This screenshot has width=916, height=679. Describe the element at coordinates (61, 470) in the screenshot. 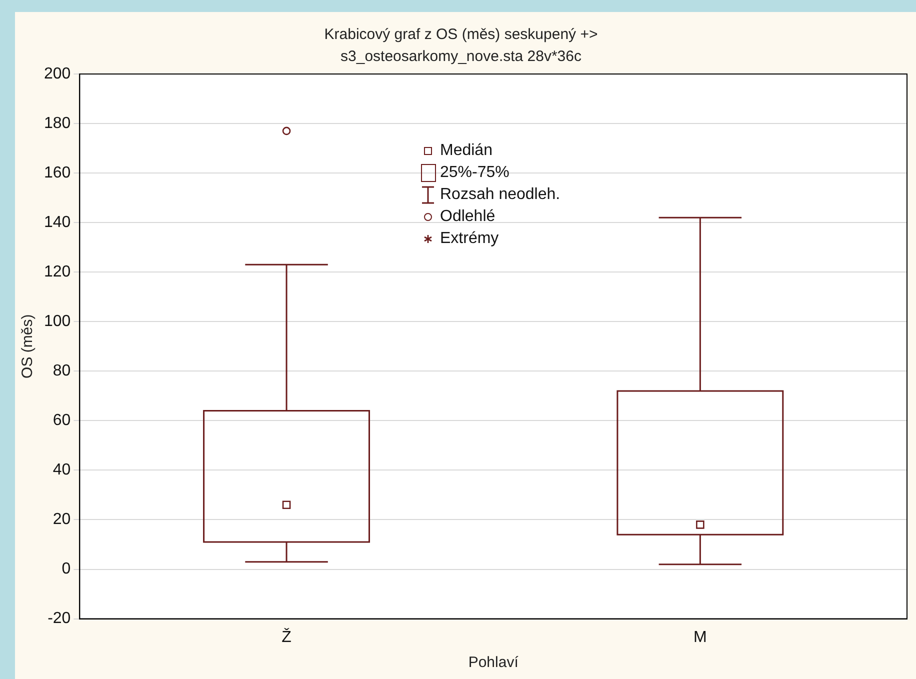

I see `y-tick-label: 40` at that location.